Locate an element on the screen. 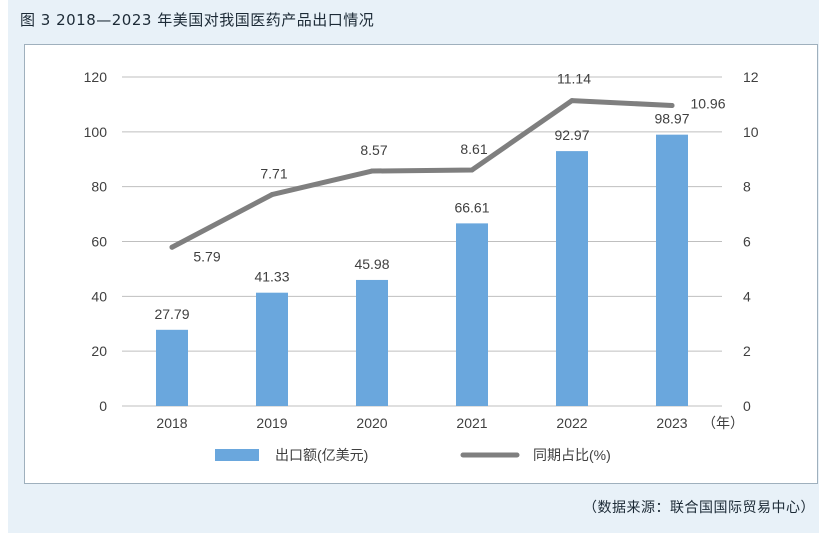 The height and width of the screenshot is (533, 819). x-tick-label: 2018 is located at coordinates (171, 423).